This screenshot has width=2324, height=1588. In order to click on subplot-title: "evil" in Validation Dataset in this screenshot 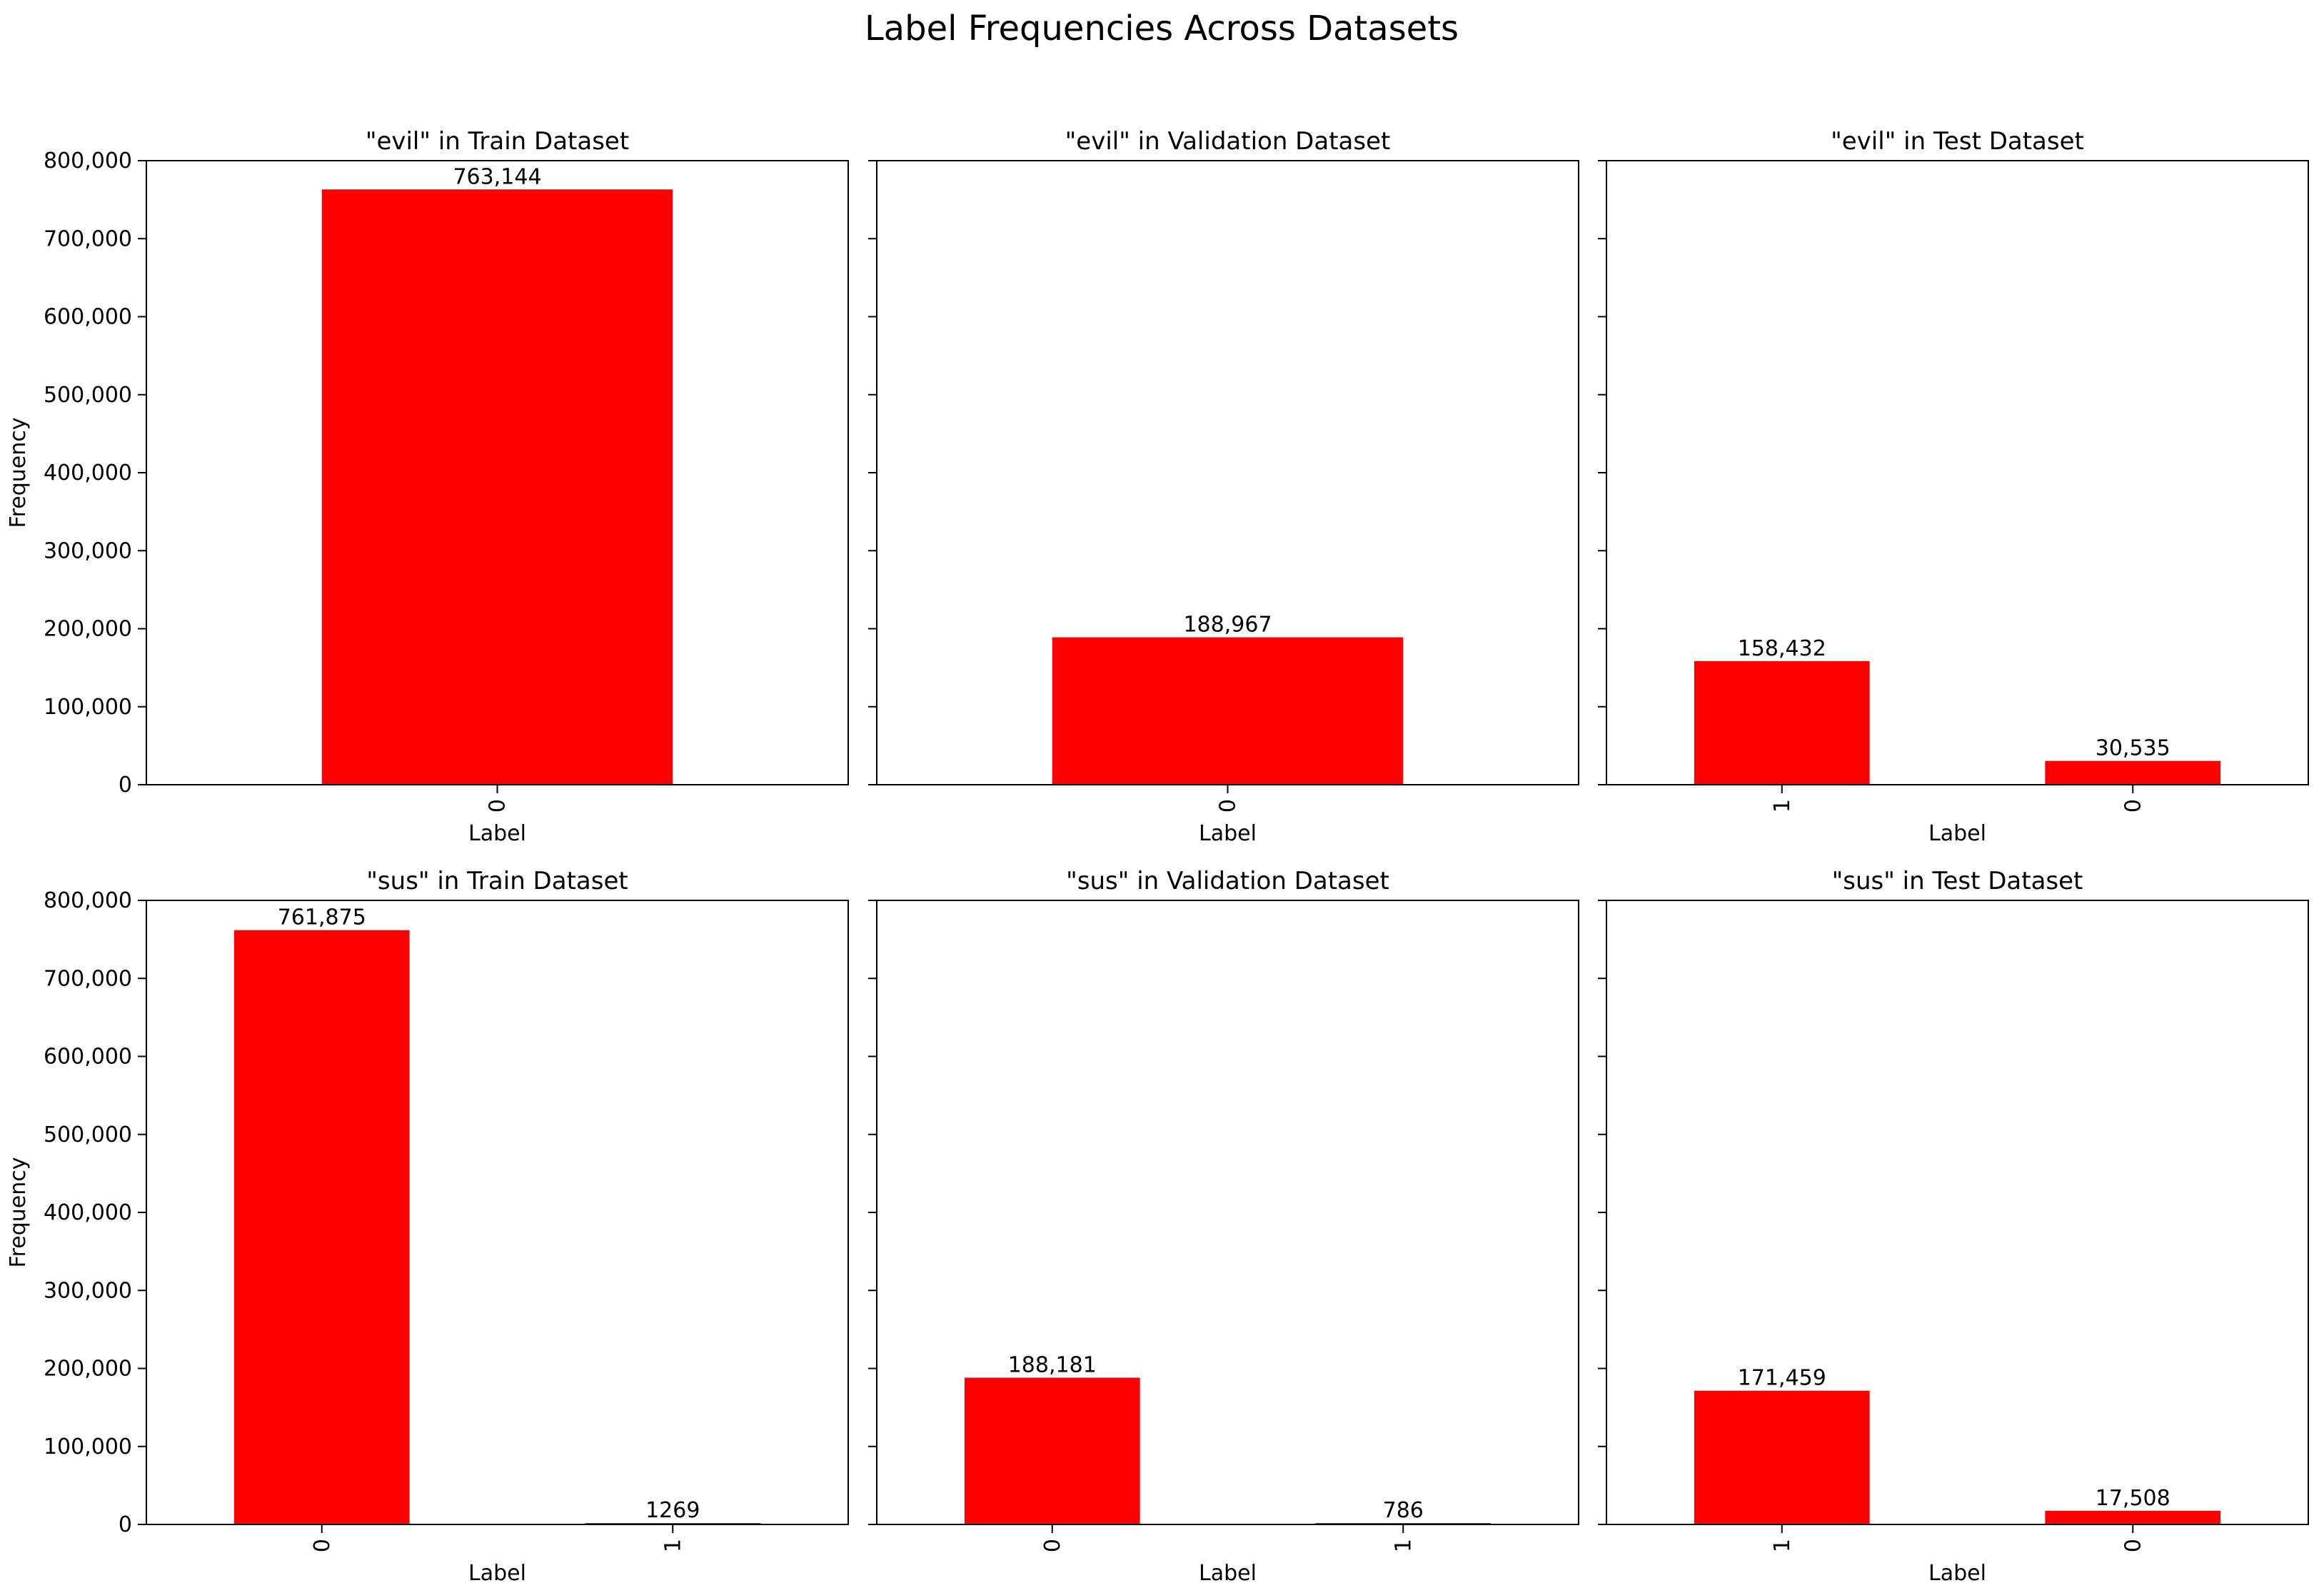, I will do `click(1228, 141)`.